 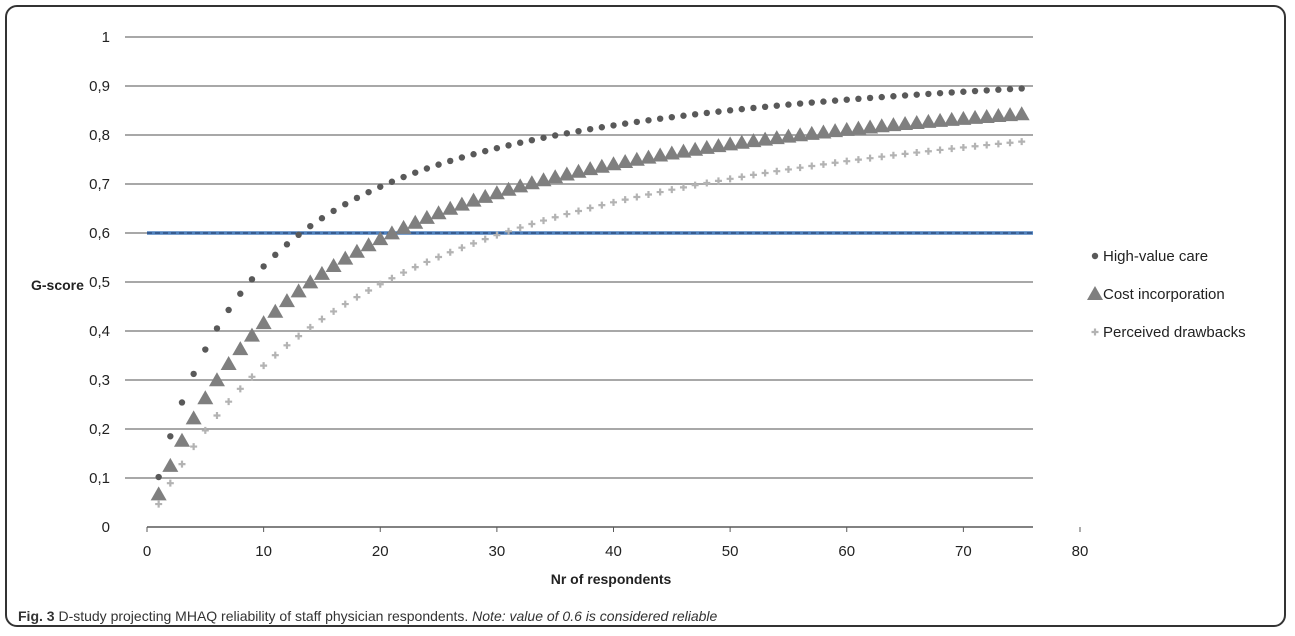 What do you see at coordinates (1174, 332) in the screenshot?
I see `legend-label: Perceived drawbacks` at bounding box center [1174, 332].